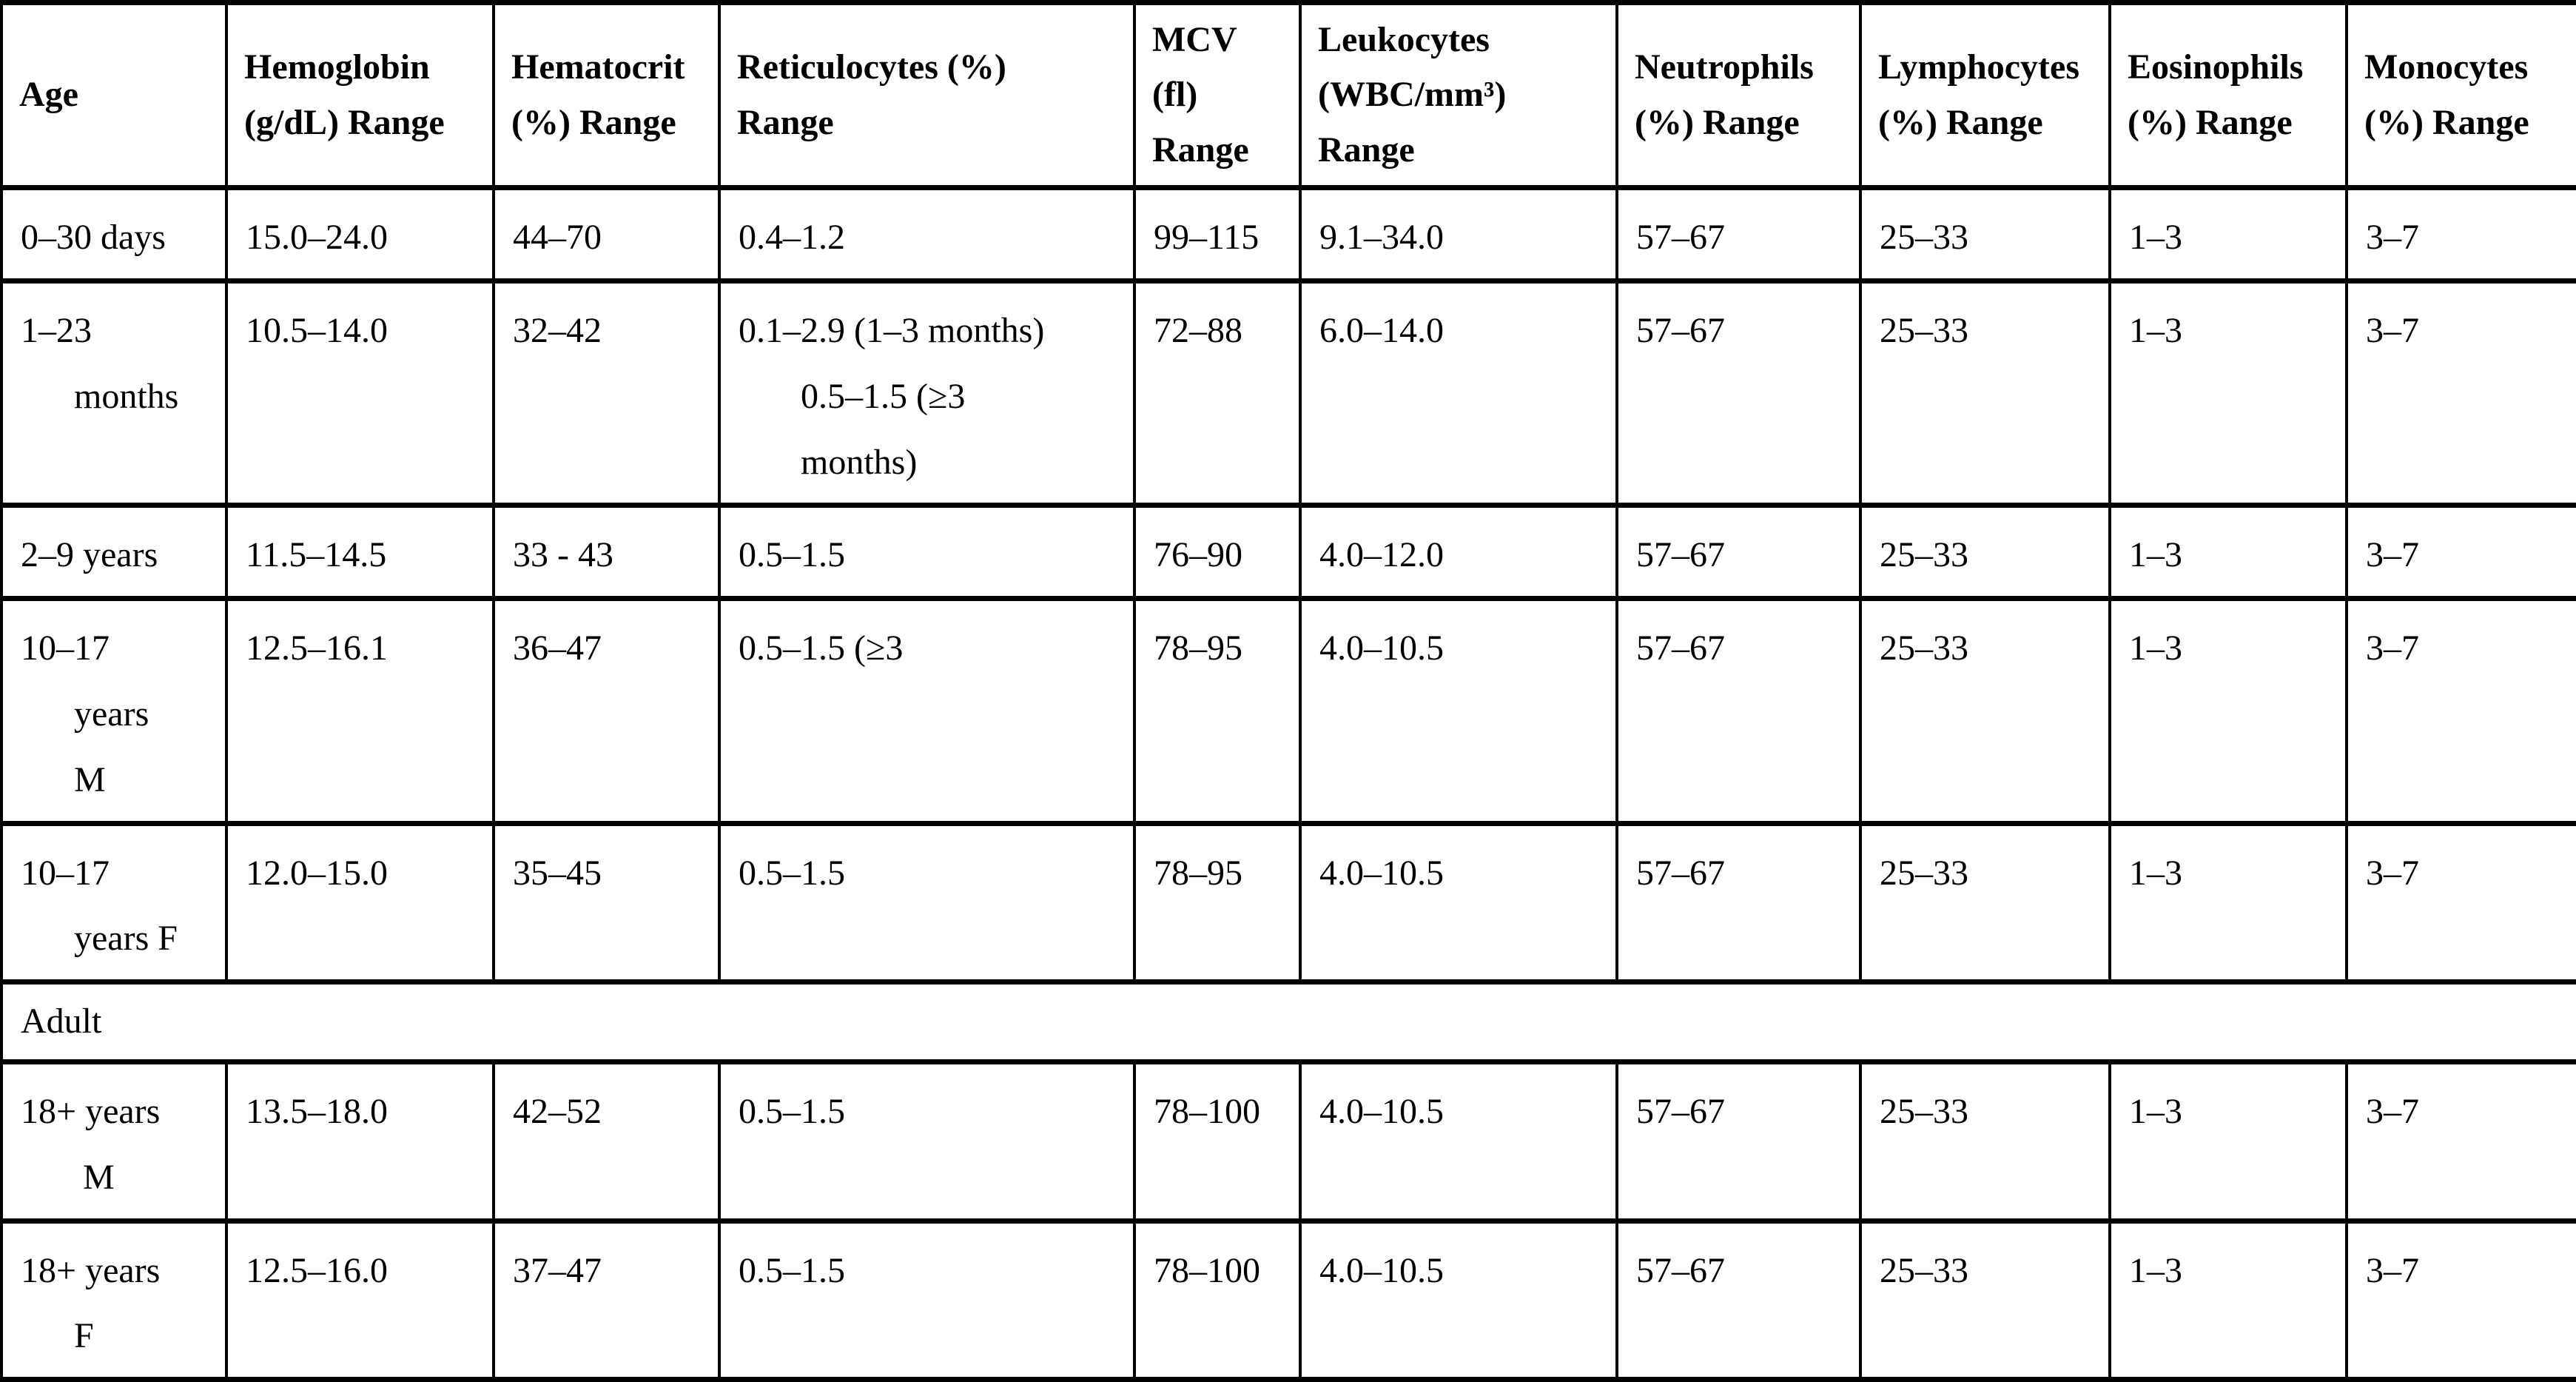  I want to click on col-header-eosinophils: Eosinophils (%) Range, so click(2228, 96).